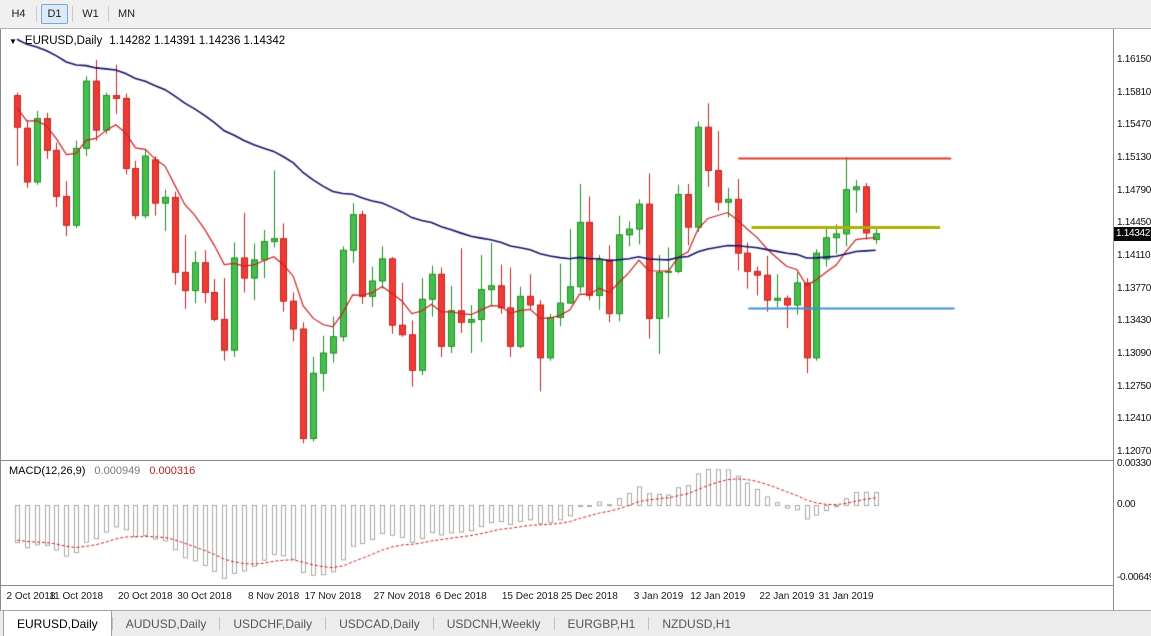 This screenshot has width=1151, height=636. I want to click on timeframe-button-h4: H4, so click(18, 14).